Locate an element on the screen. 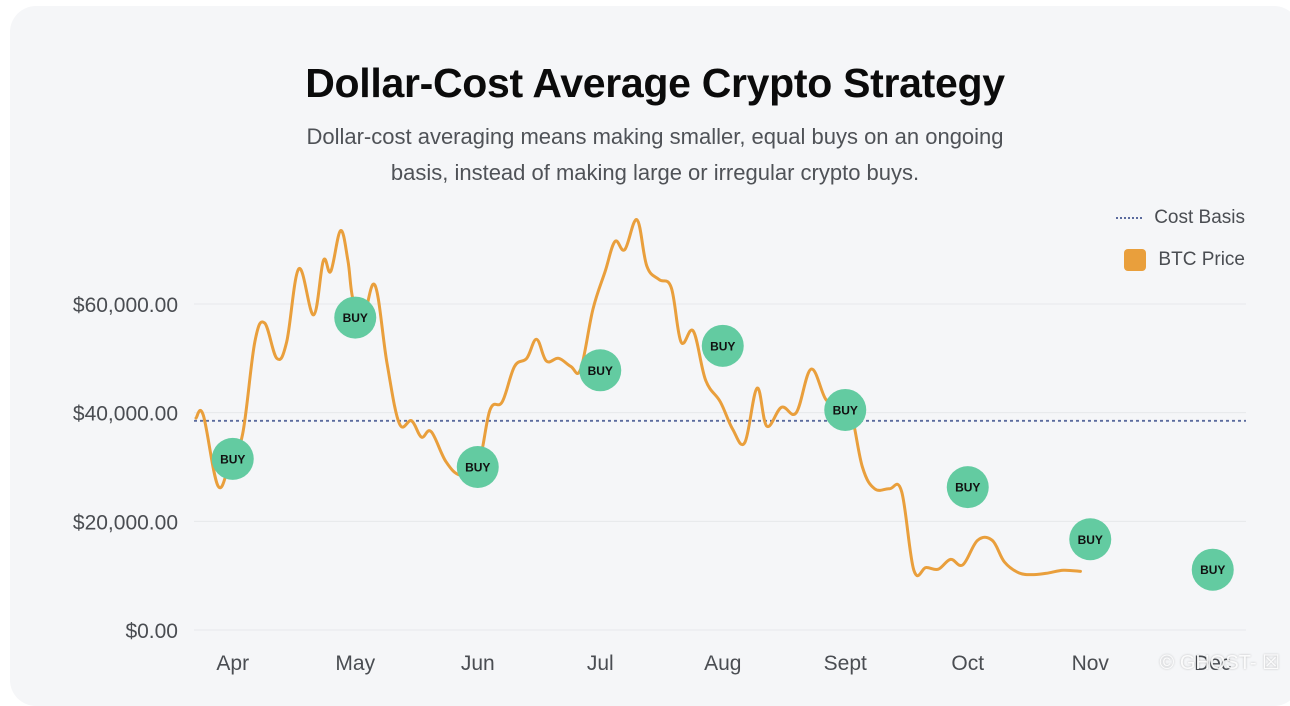  x-tick-label: Jun is located at coordinates (478, 663).